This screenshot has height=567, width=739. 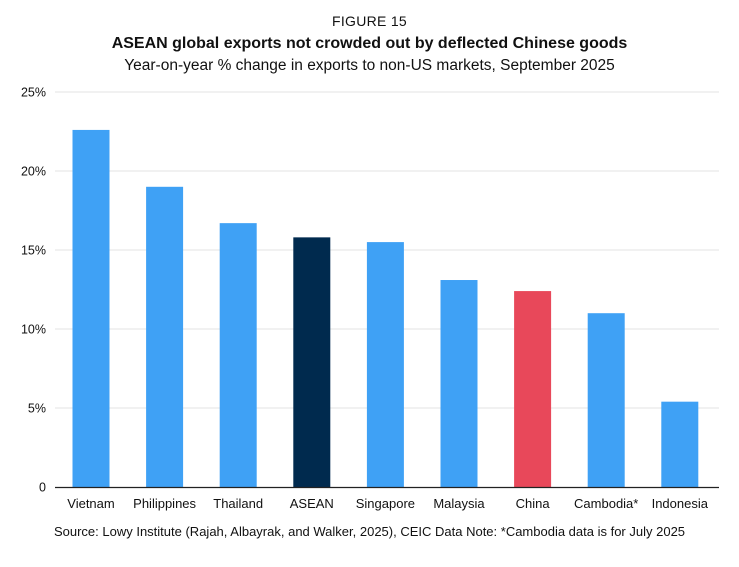 What do you see at coordinates (606, 503) in the screenshot?
I see `x-tick-label: Cambodia*` at bounding box center [606, 503].